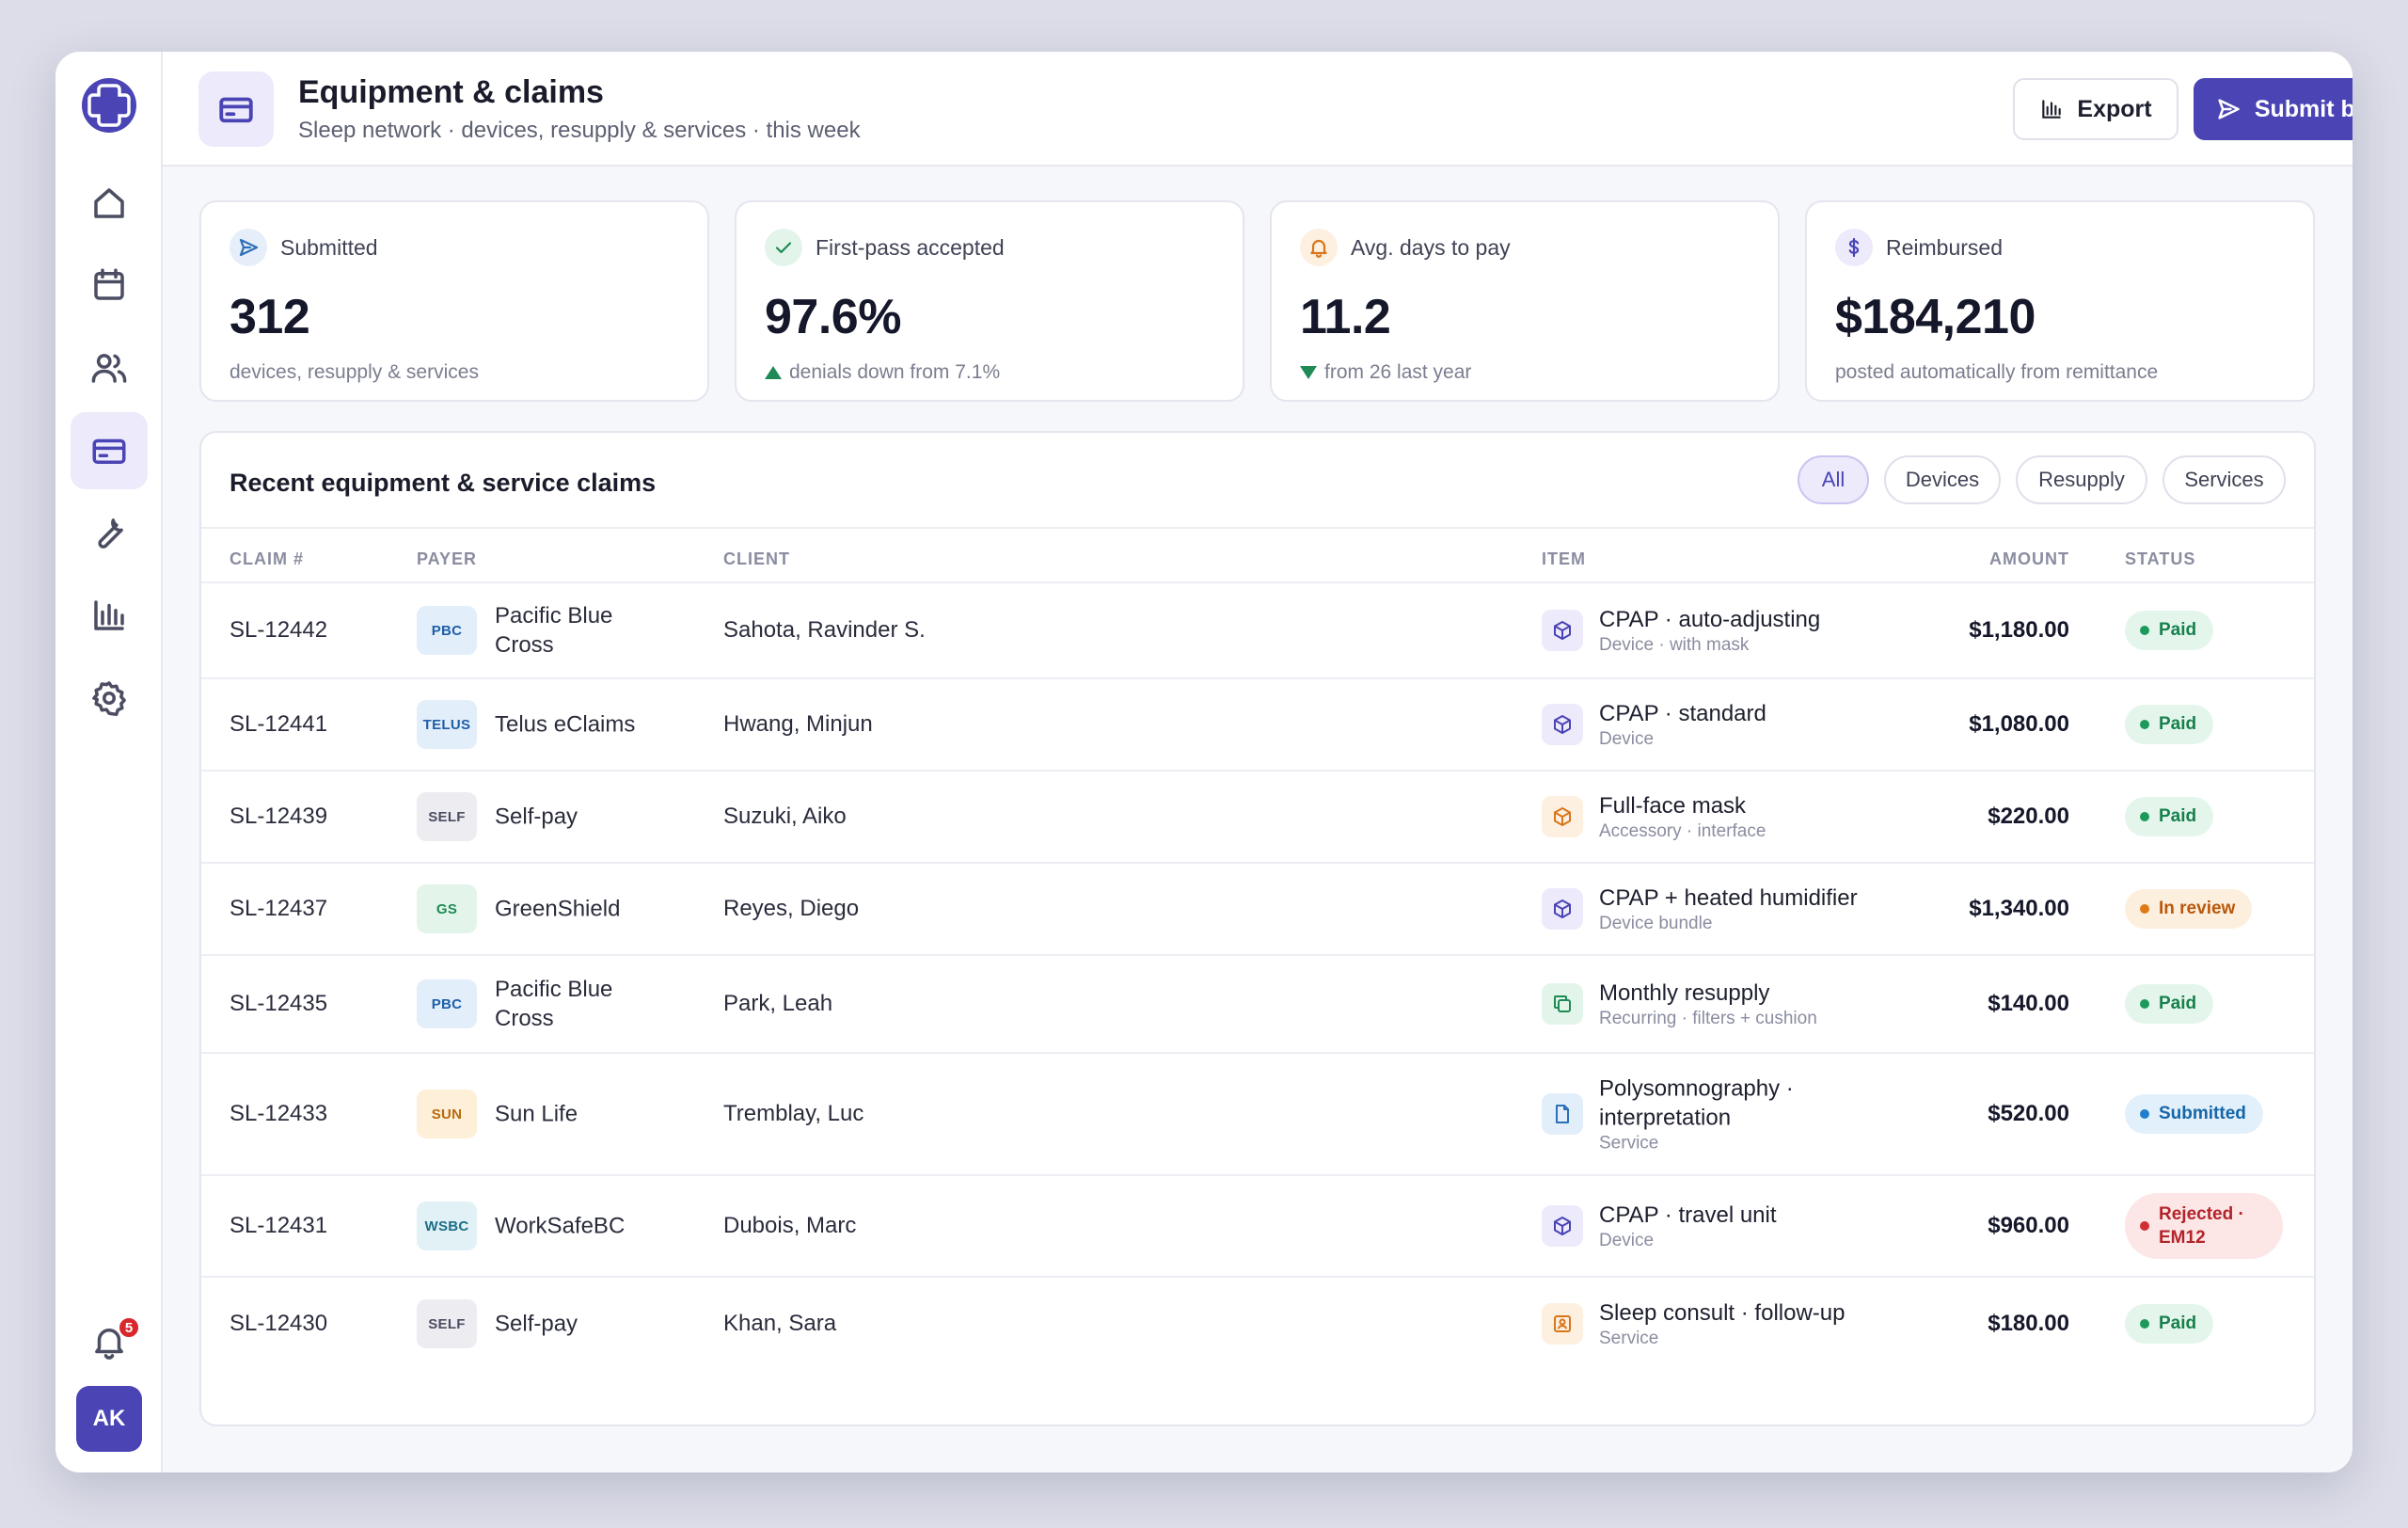  I want to click on column-header-item: ITEM, so click(1564, 558).